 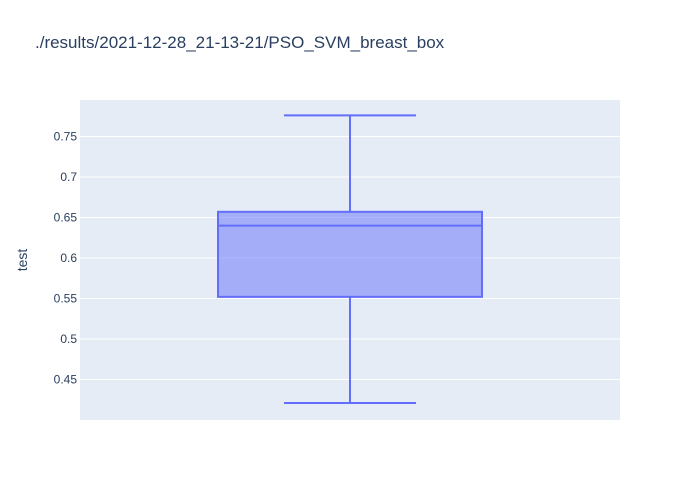 I want to click on y-tick-label: 0.65, so click(x=66, y=217).